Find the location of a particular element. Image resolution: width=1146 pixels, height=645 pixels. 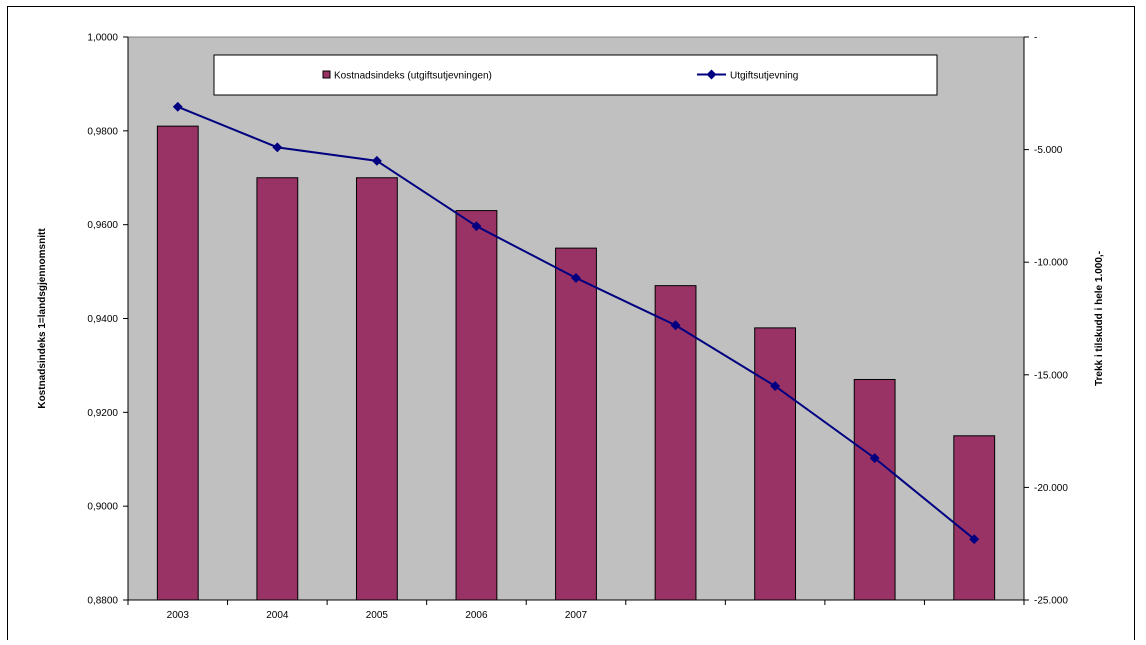

left-tick-label: 0,8800 is located at coordinates (102, 601).